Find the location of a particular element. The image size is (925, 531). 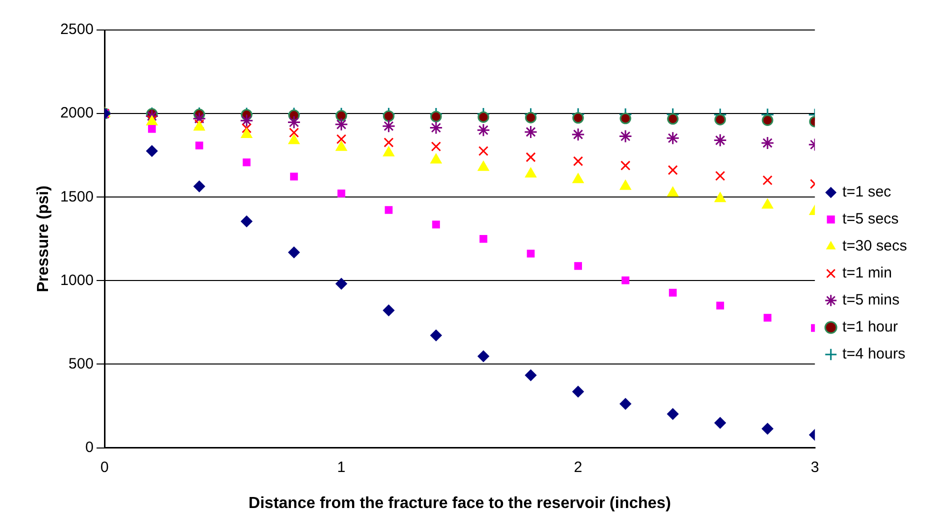

legend-label: t=1 min is located at coordinates (867, 273).